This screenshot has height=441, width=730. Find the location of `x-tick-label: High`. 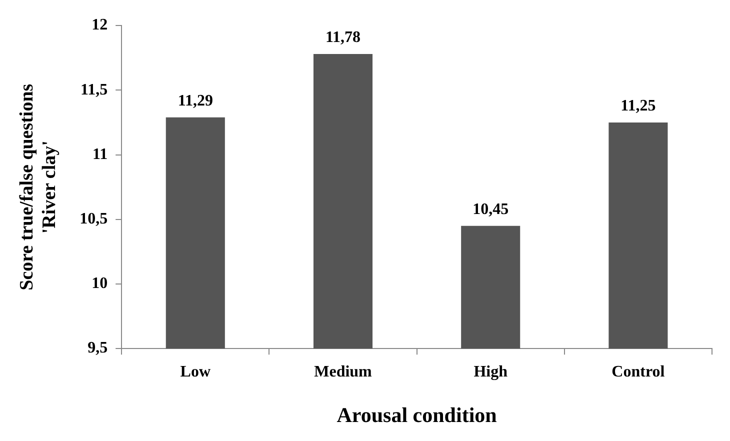

x-tick-label: High is located at coordinates (491, 371).